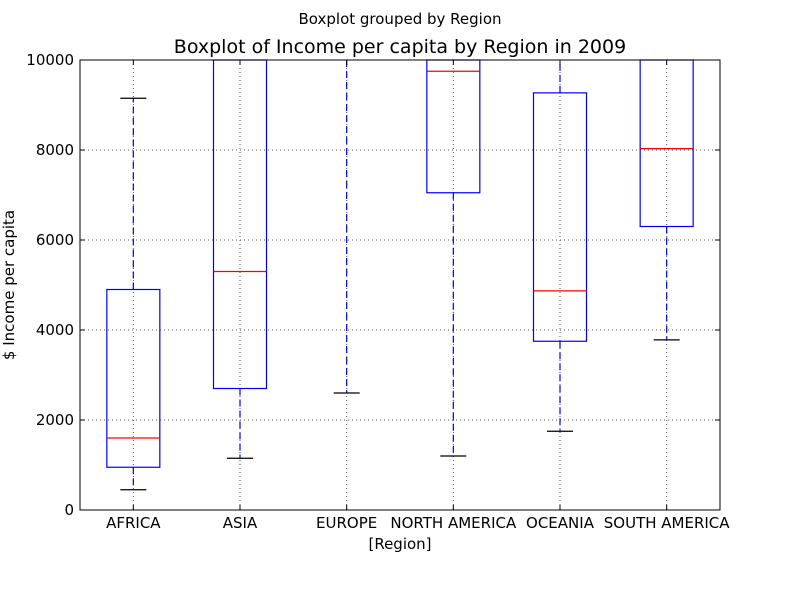  What do you see at coordinates (560, 523) in the screenshot?
I see `x-tick-label: OCEANIA` at bounding box center [560, 523].